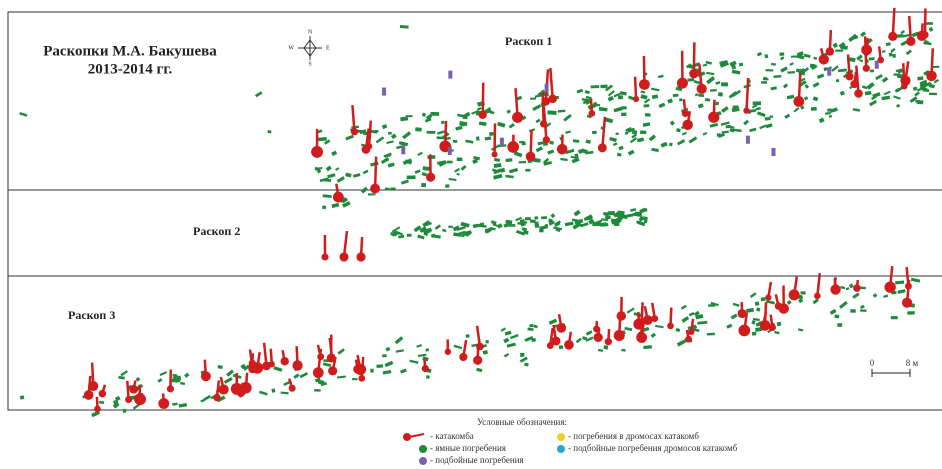 This screenshot has height=469, width=942. What do you see at coordinates (130, 51) in the screenshot?
I see `map-title: Раскопки М.А. Бакушева` at bounding box center [130, 51].